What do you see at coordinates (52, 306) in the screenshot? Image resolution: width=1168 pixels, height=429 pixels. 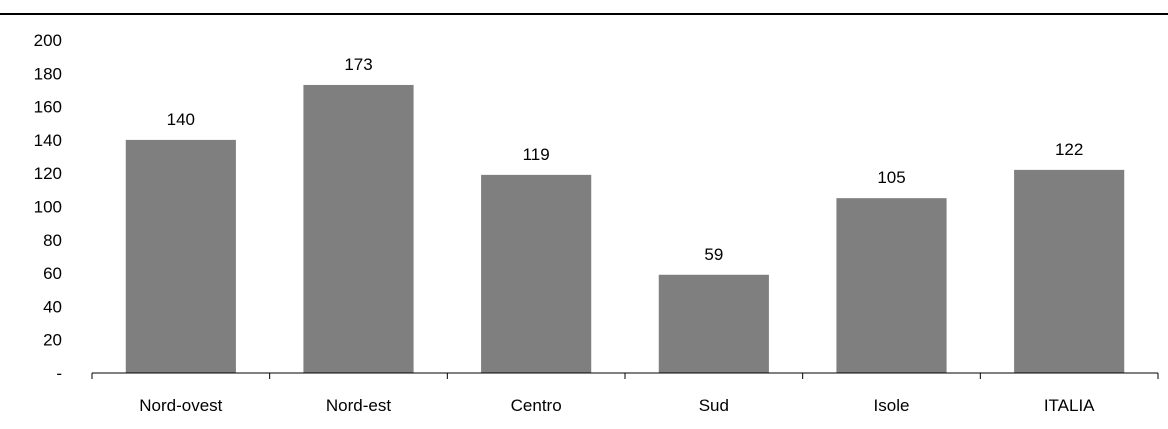 I see `y-tick-label: 40` at bounding box center [52, 306].